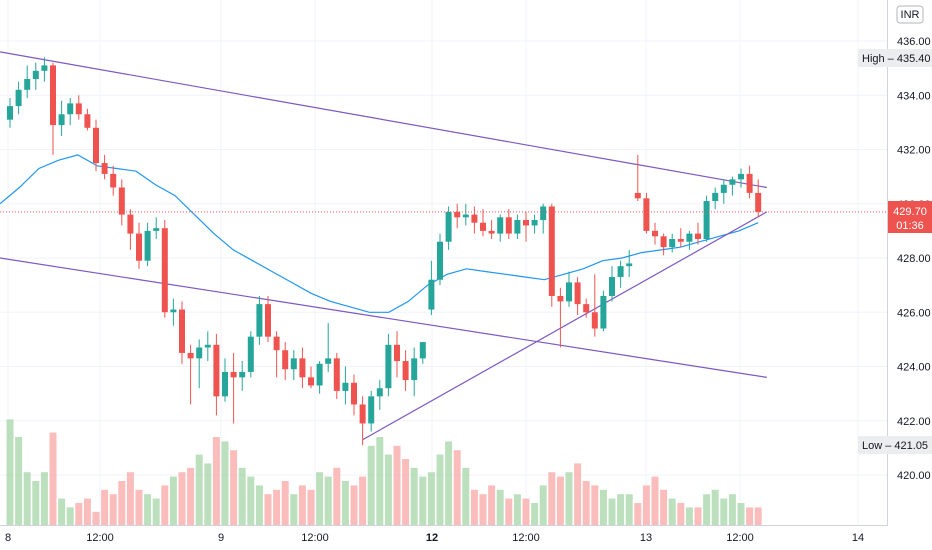 This screenshot has width=932, height=550. Describe the element at coordinates (910, 217) in the screenshot. I see `current-price-badge: 429.70 01:36` at that location.